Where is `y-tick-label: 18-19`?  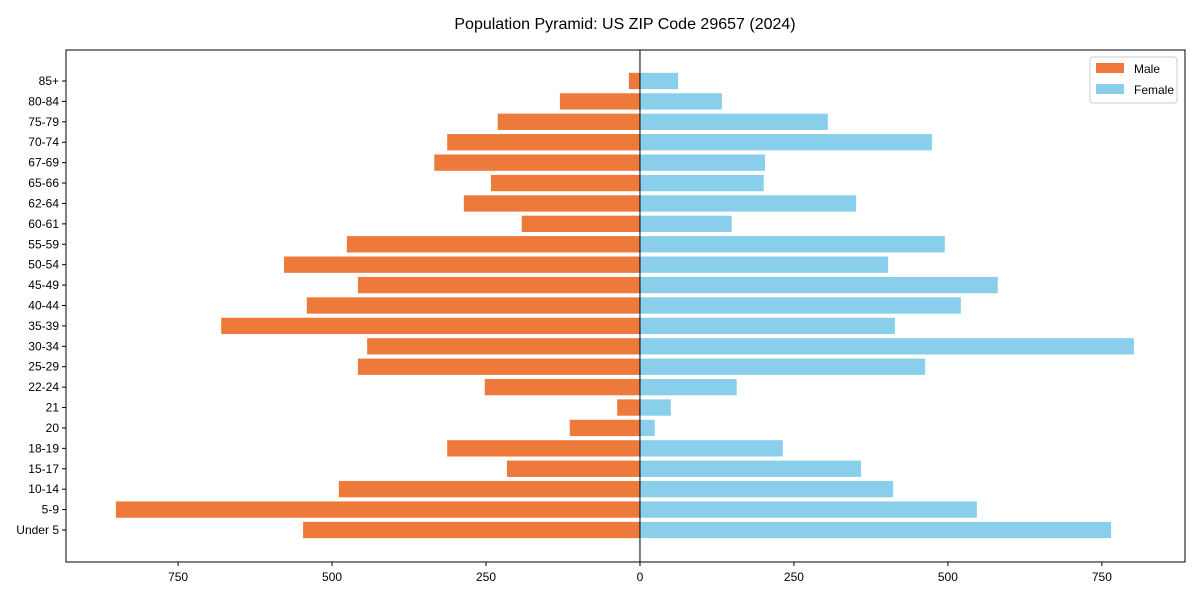
y-tick-label: 18-19 is located at coordinates (43, 448).